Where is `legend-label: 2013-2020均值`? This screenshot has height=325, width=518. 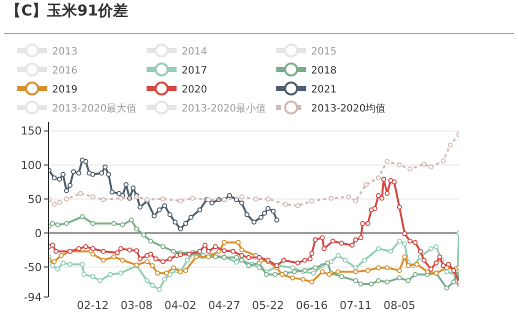 legend-label: 2013-2020均值 is located at coordinates (348, 108).